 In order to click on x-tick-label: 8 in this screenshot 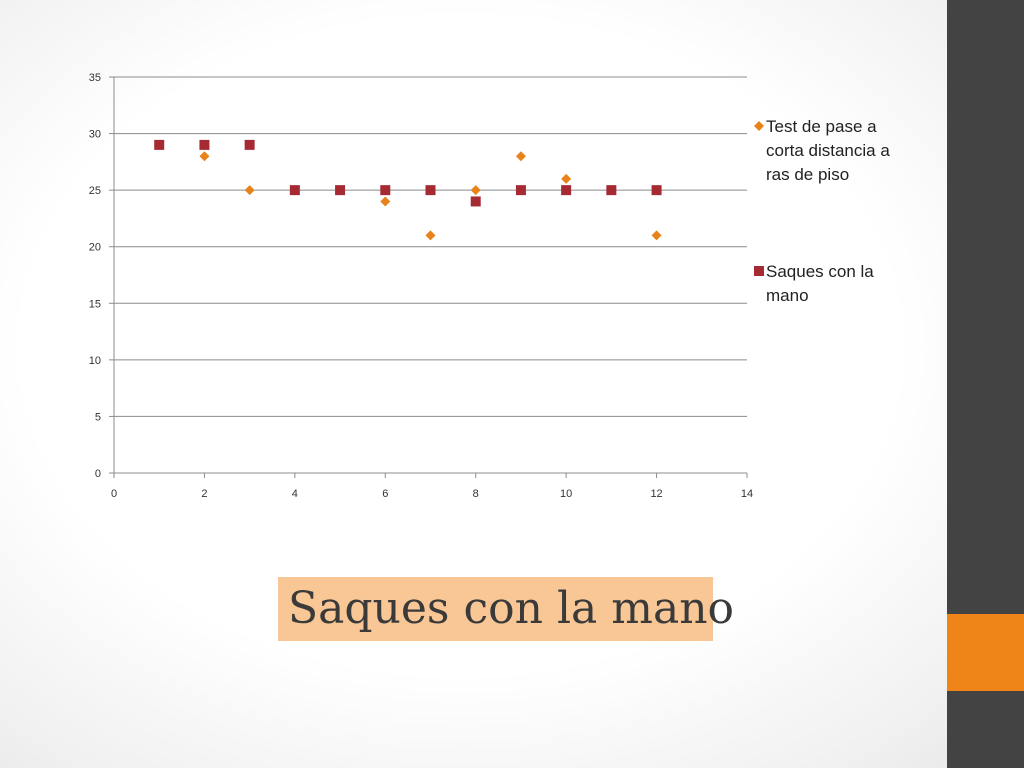, I will do `click(476, 494)`.